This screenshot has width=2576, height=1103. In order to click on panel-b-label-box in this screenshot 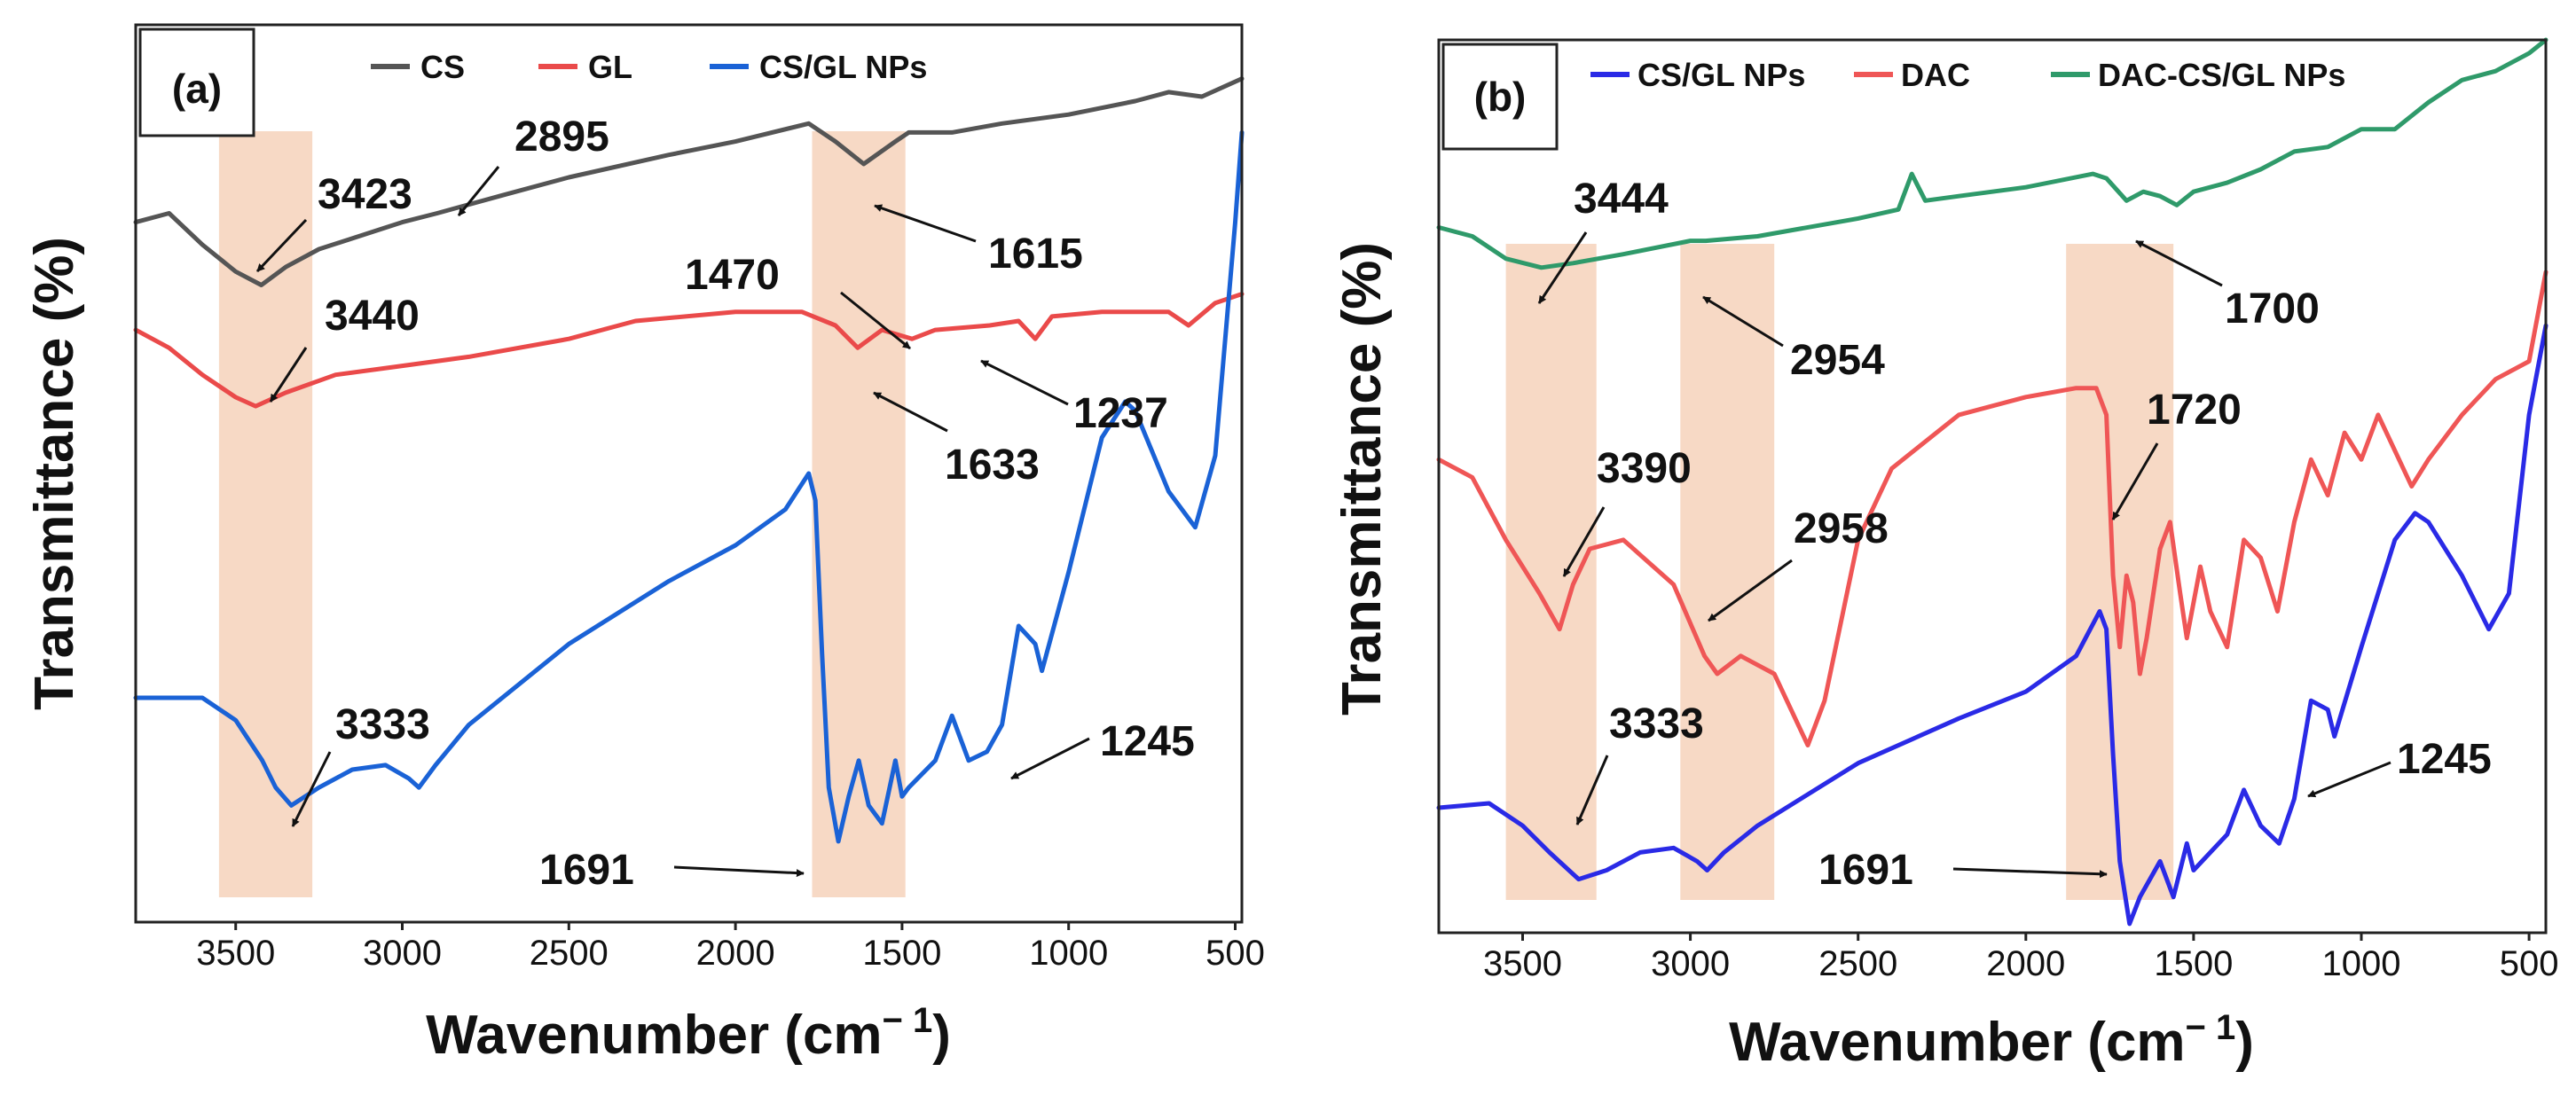, I will do `click(1500, 97)`.